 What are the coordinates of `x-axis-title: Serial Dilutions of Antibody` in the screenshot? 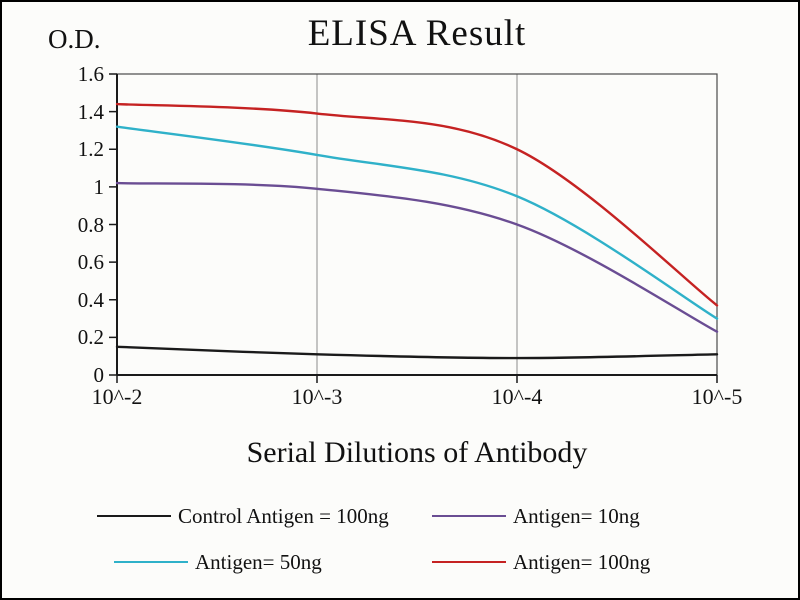 It's located at (417, 452).